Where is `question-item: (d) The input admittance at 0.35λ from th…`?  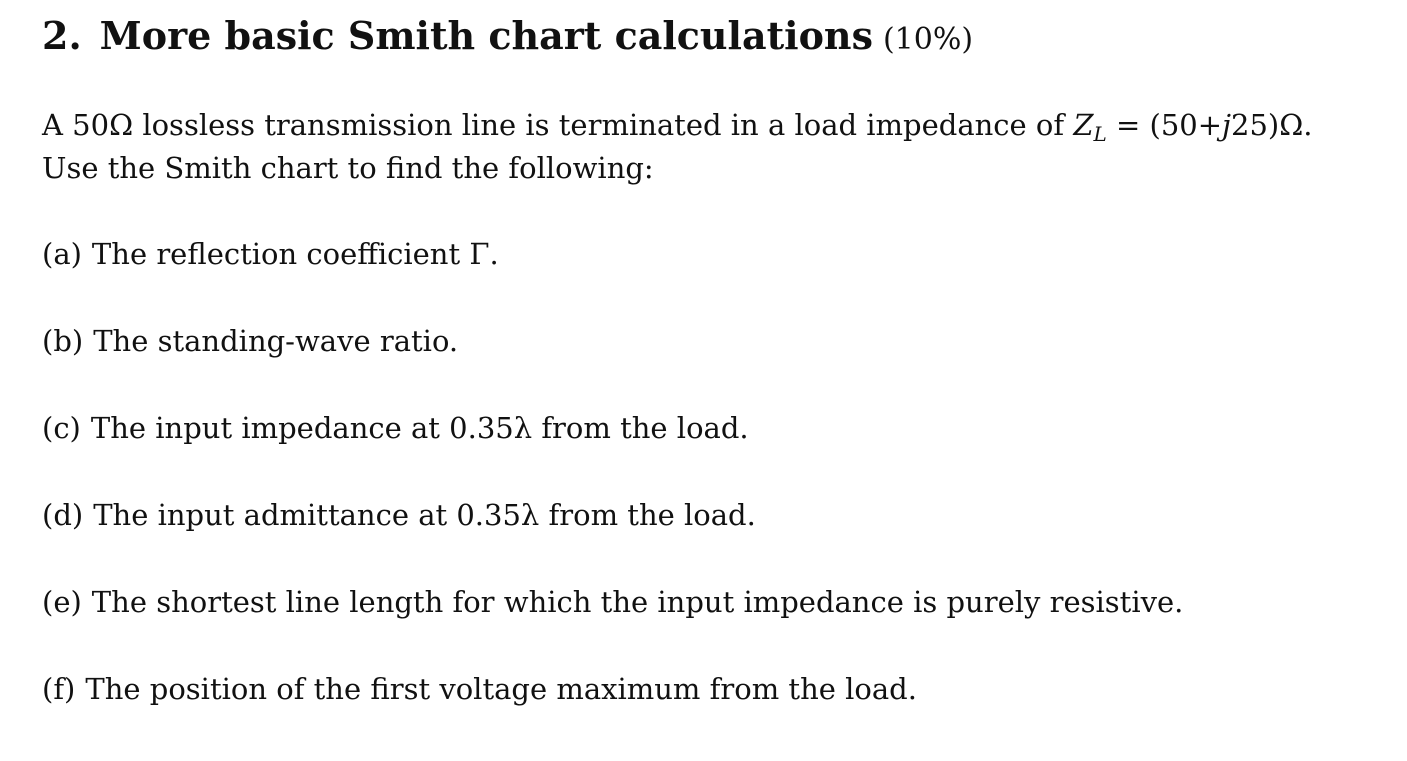 question-item: (d) The input admittance at 0.35λ from th… is located at coordinates (612, 515).